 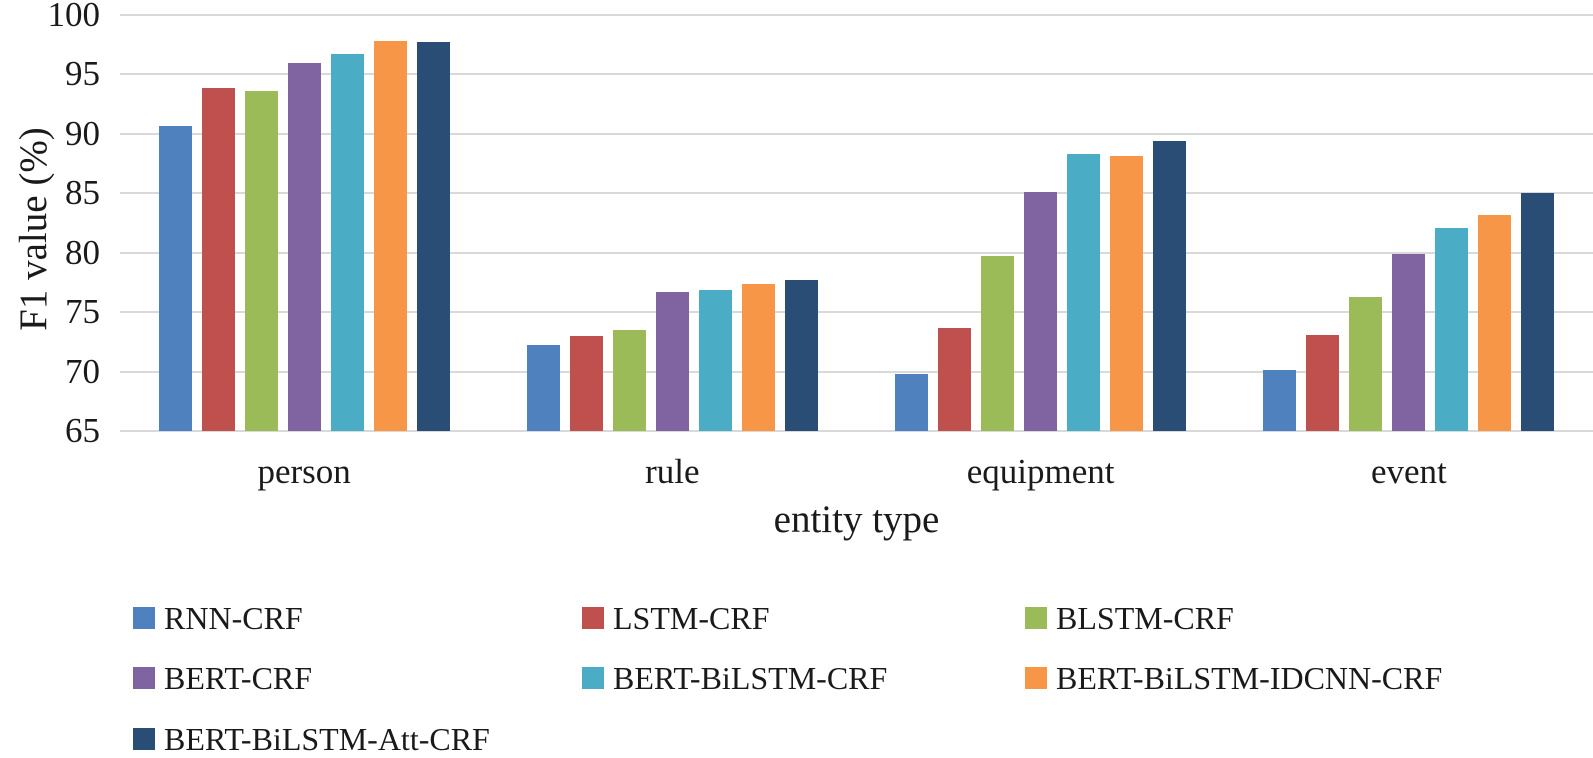 What do you see at coordinates (82, 74) in the screenshot?
I see `y-tick-label-95: 95` at bounding box center [82, 74].